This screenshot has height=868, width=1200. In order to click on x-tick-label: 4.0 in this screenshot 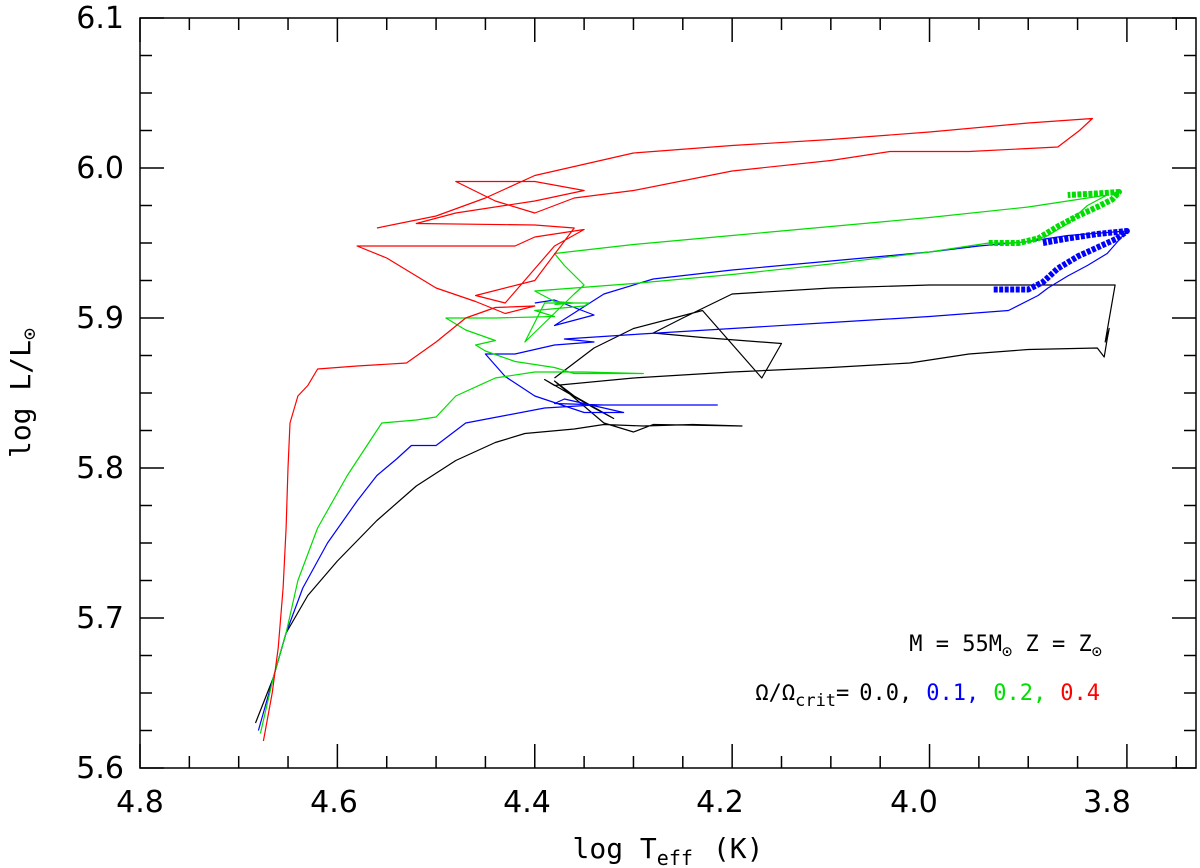, I will do `click(914, 802)`.